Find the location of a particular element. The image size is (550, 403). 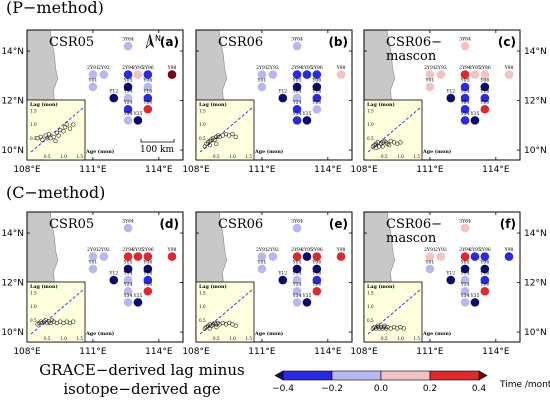

well-label: 3Y64 is located at coordinates (128, 40).